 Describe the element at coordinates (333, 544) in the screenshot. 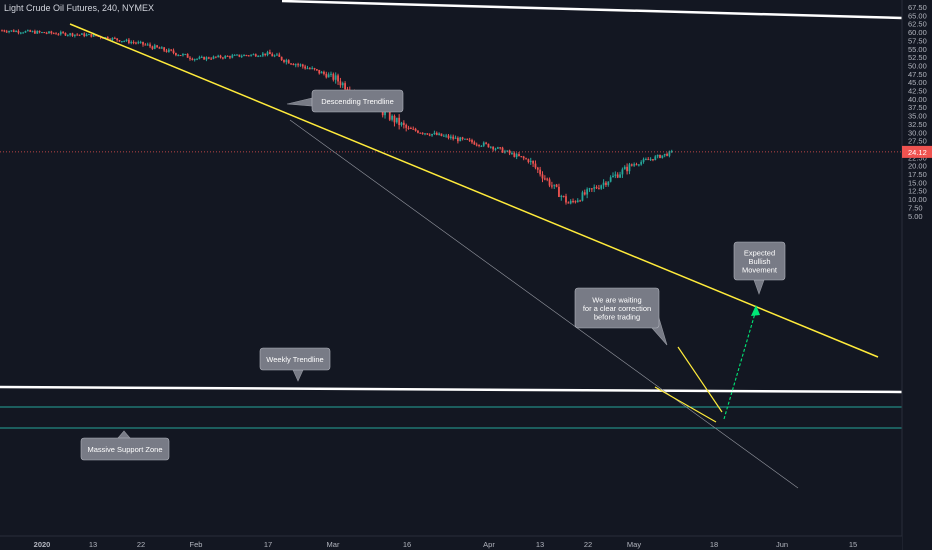

I see `time-tick-label: Mar` at that location.